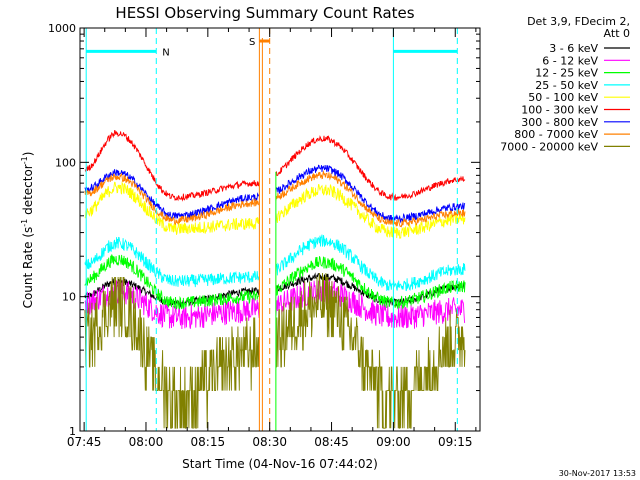 Image resolution: width=640 pixels, height=480 pixels. I want to click on y-axis-label-mid: detector, so click(28, 191).